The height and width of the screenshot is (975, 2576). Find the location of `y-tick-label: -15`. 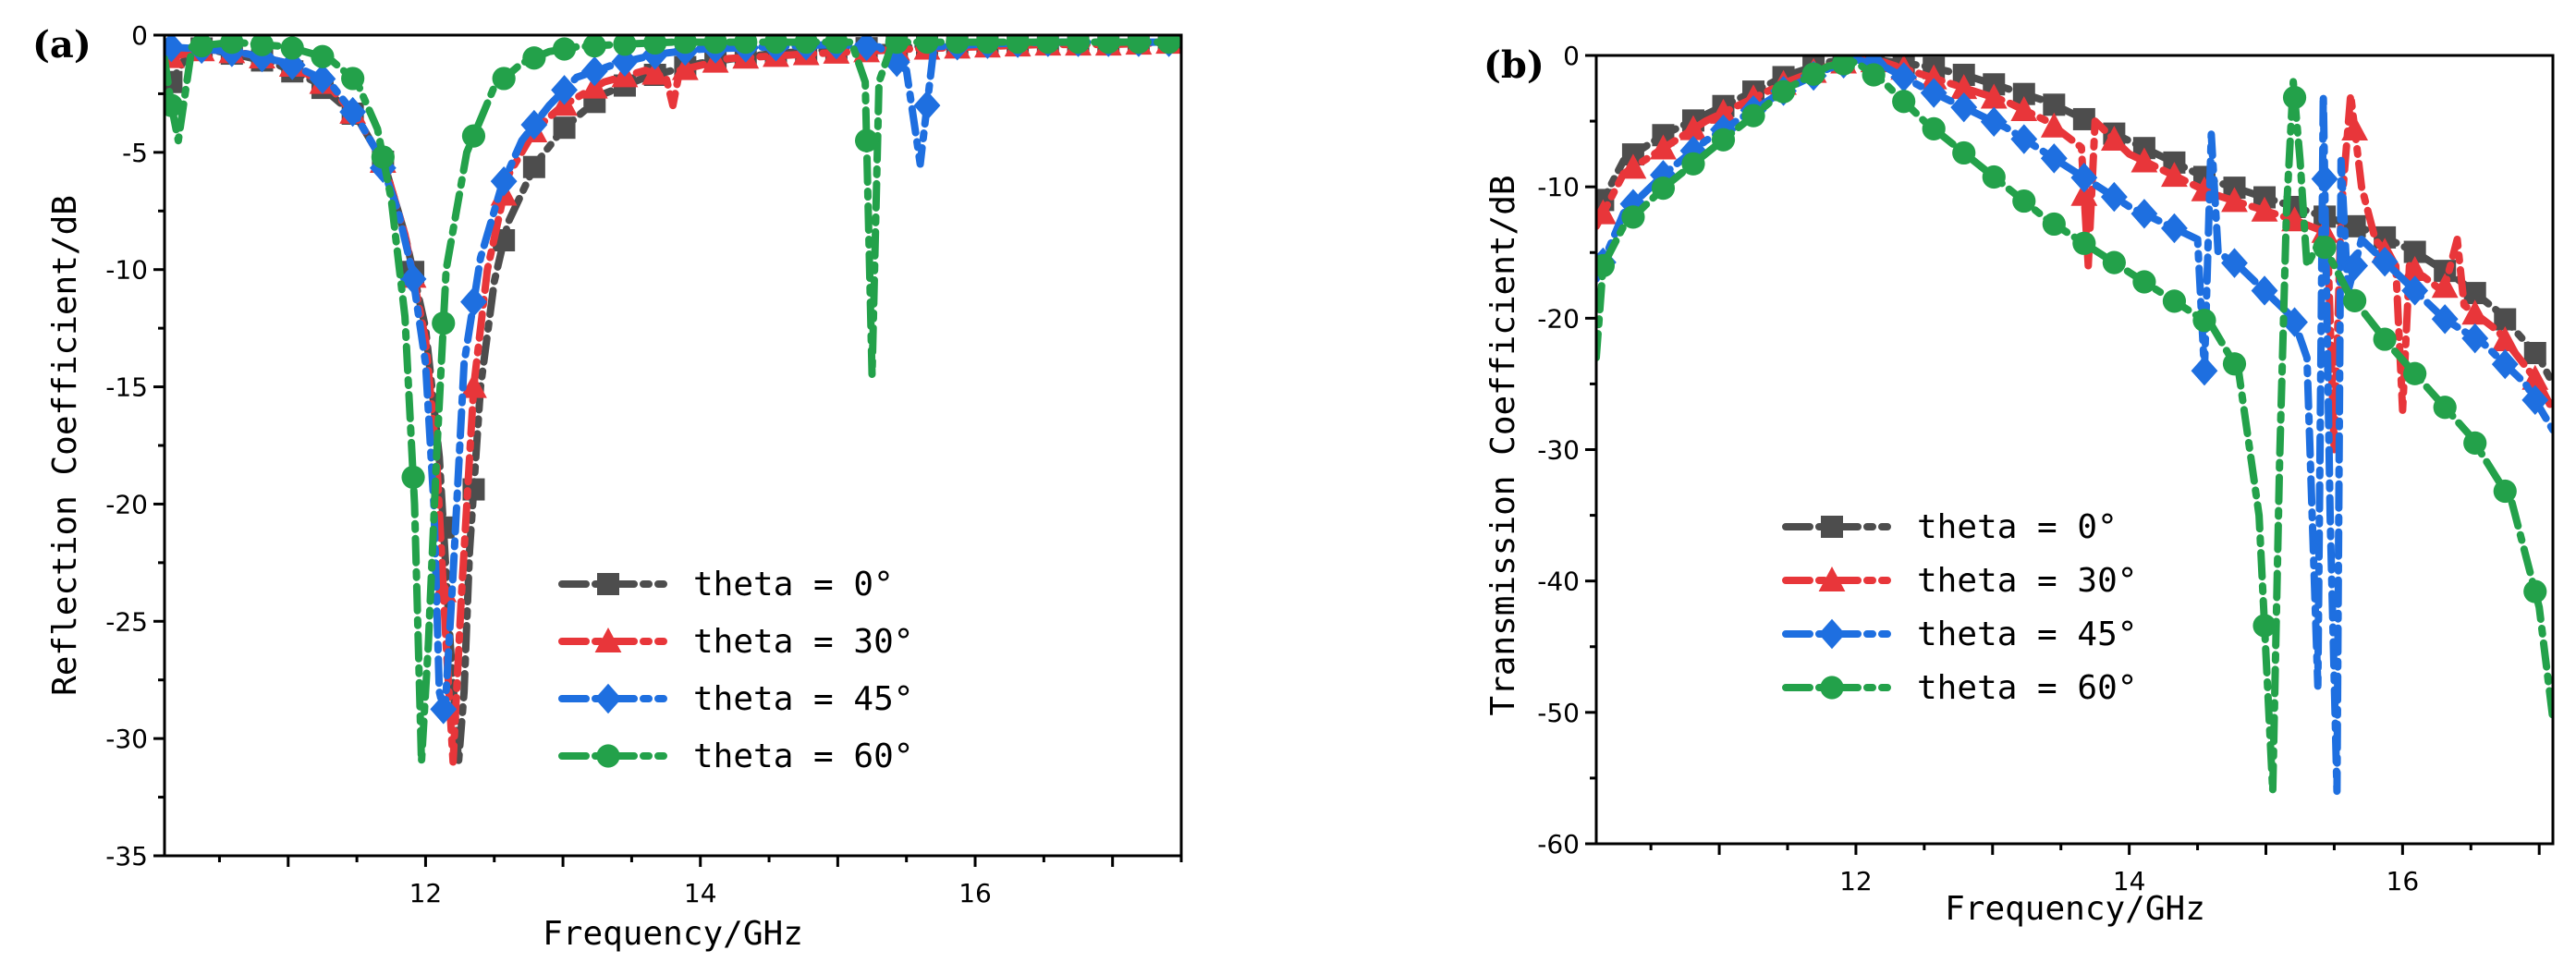

y-tick-label: -15 is located at coordinates (126, 387).